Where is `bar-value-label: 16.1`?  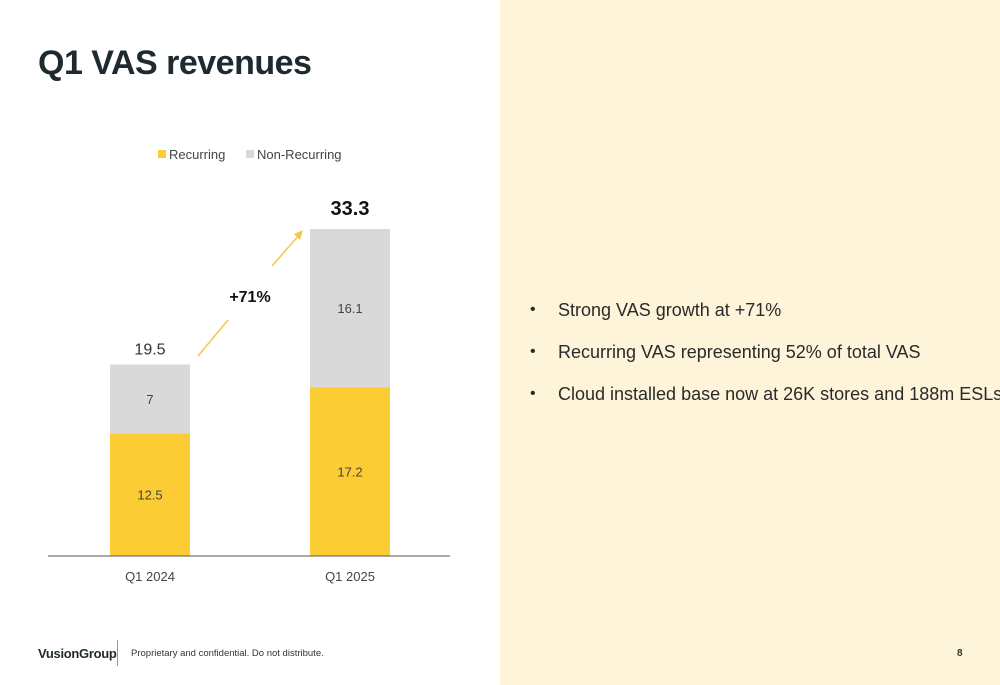 bar-value-label: 16.1 is located at coordinates (349, 308).